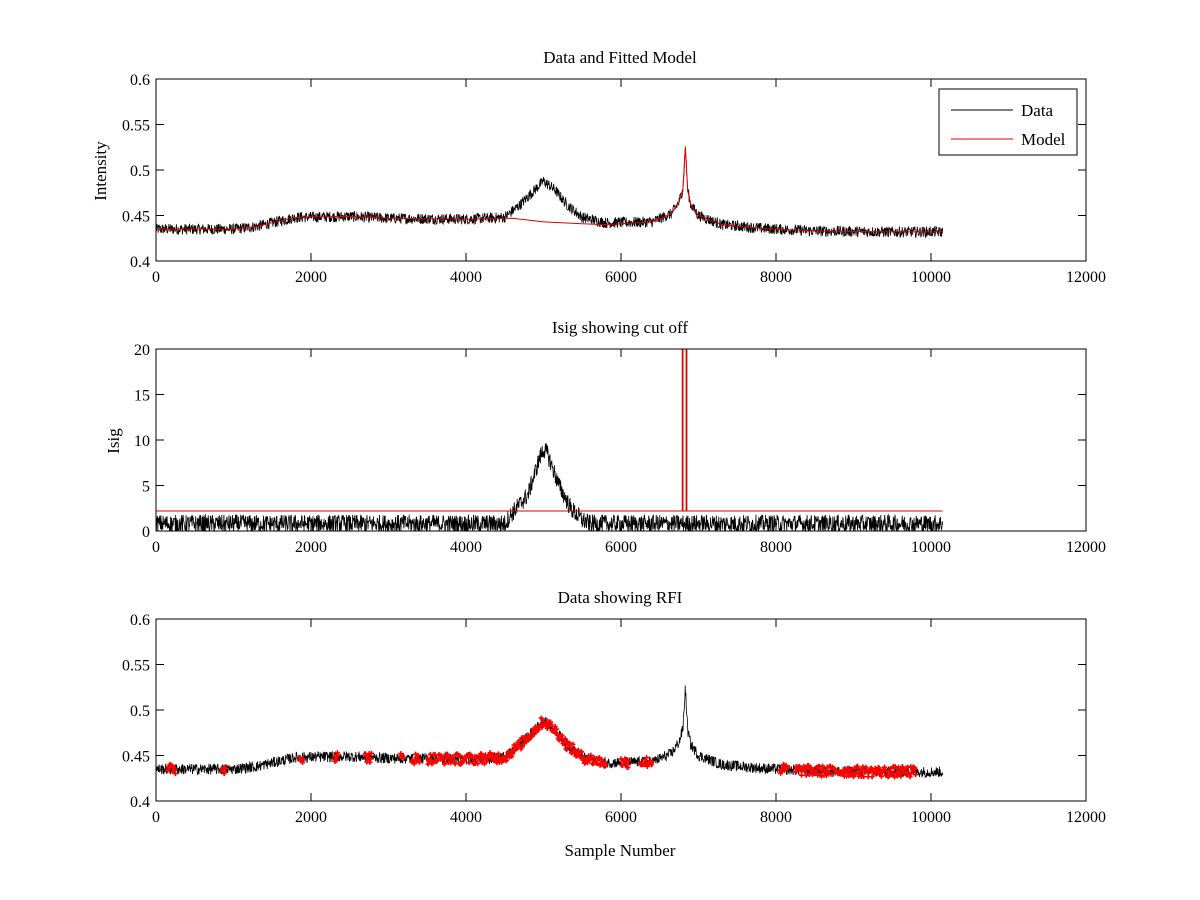  What do you see at coordinates (541, 747) in the screenshot?
I see `series-rfi-markers` at bounding box center [541, 747].